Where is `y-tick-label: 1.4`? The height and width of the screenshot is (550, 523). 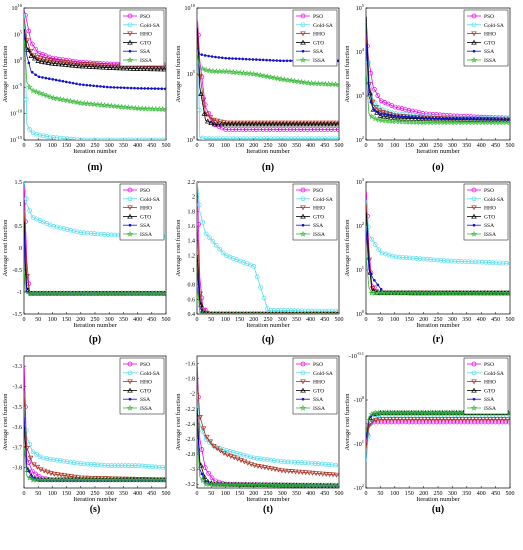 y-tick-label: 1.4 is located at coordinates (192, 242).